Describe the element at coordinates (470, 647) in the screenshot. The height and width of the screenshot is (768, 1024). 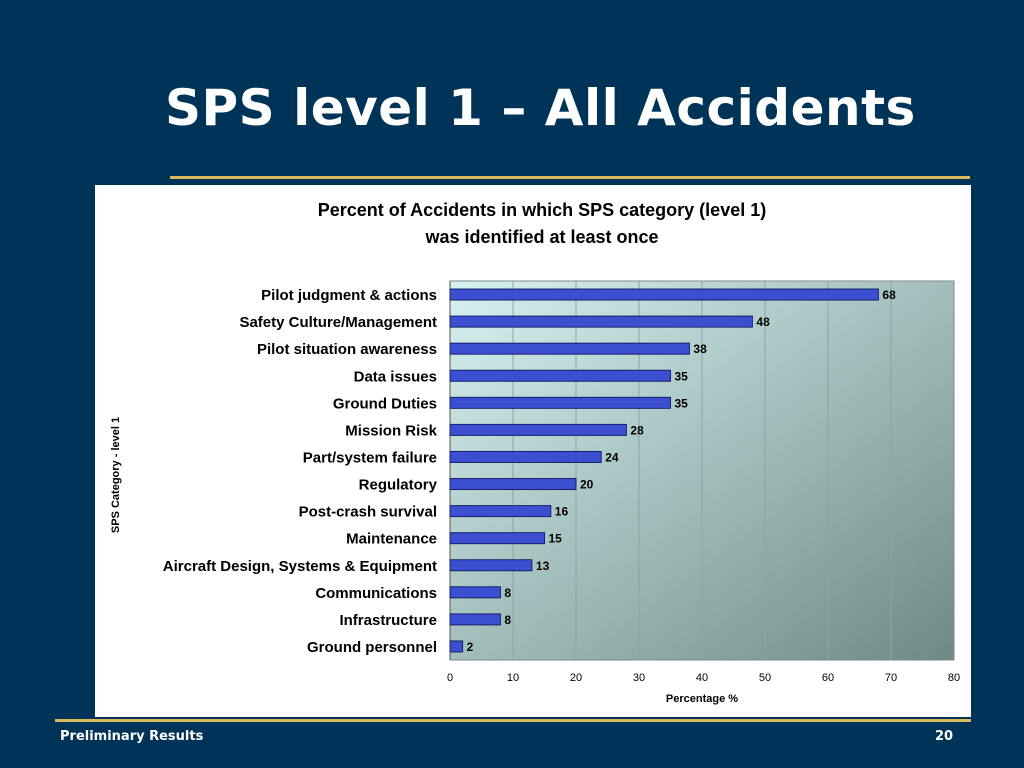
I see `data-label: 2` at that location.